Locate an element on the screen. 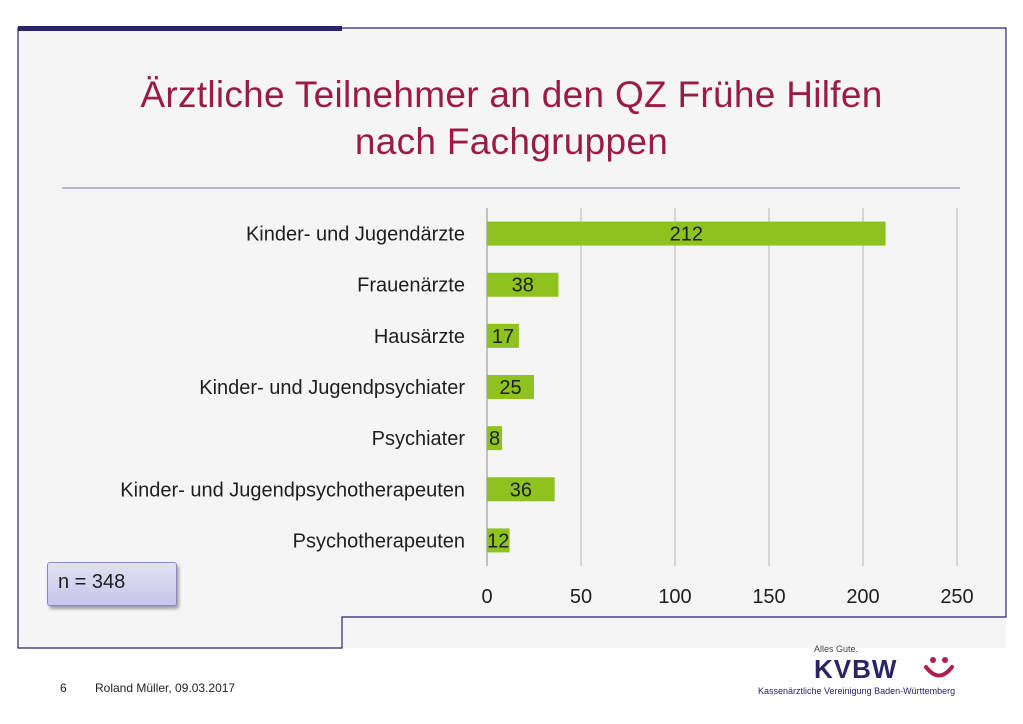 The image size is (1023, 724). category-label: Kinder- und Jugendpsychiater is located at coordinates (332, 388).